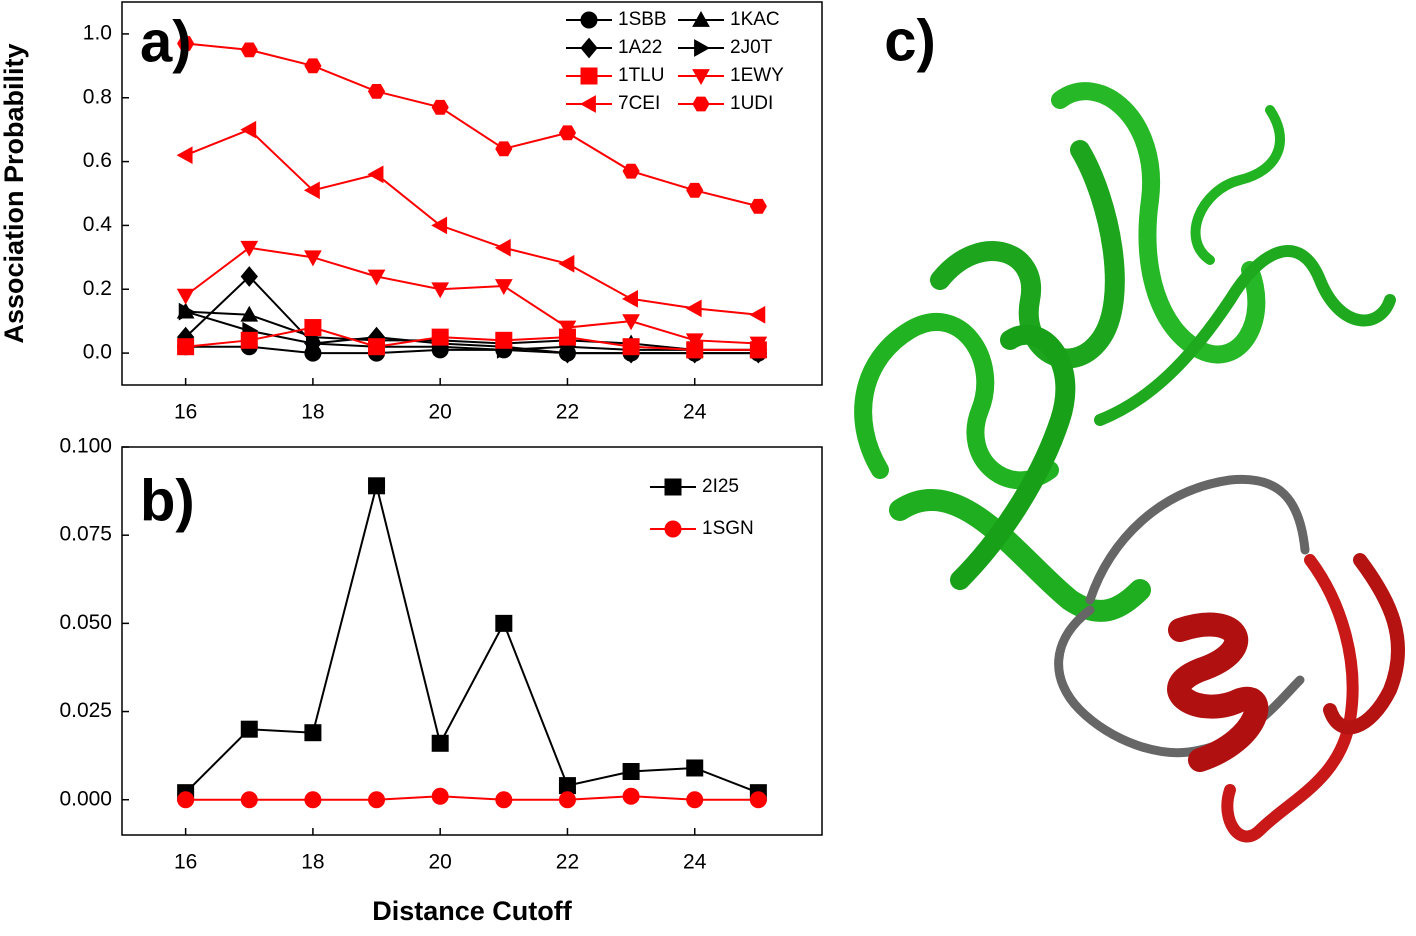 The height and width of the screenshot is (936, 1416). What do you see at coordinates (1197, 539) in the screenshot?
I see `protein-loop` at bounding box center [1197, 539].